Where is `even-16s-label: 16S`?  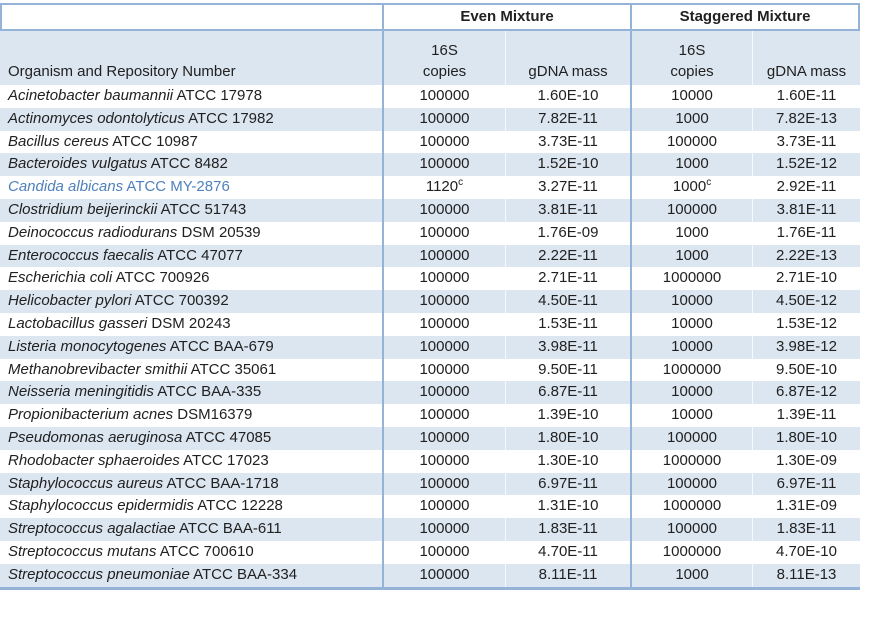
even-16s-label: 16S is located at coordinates (444, 50).